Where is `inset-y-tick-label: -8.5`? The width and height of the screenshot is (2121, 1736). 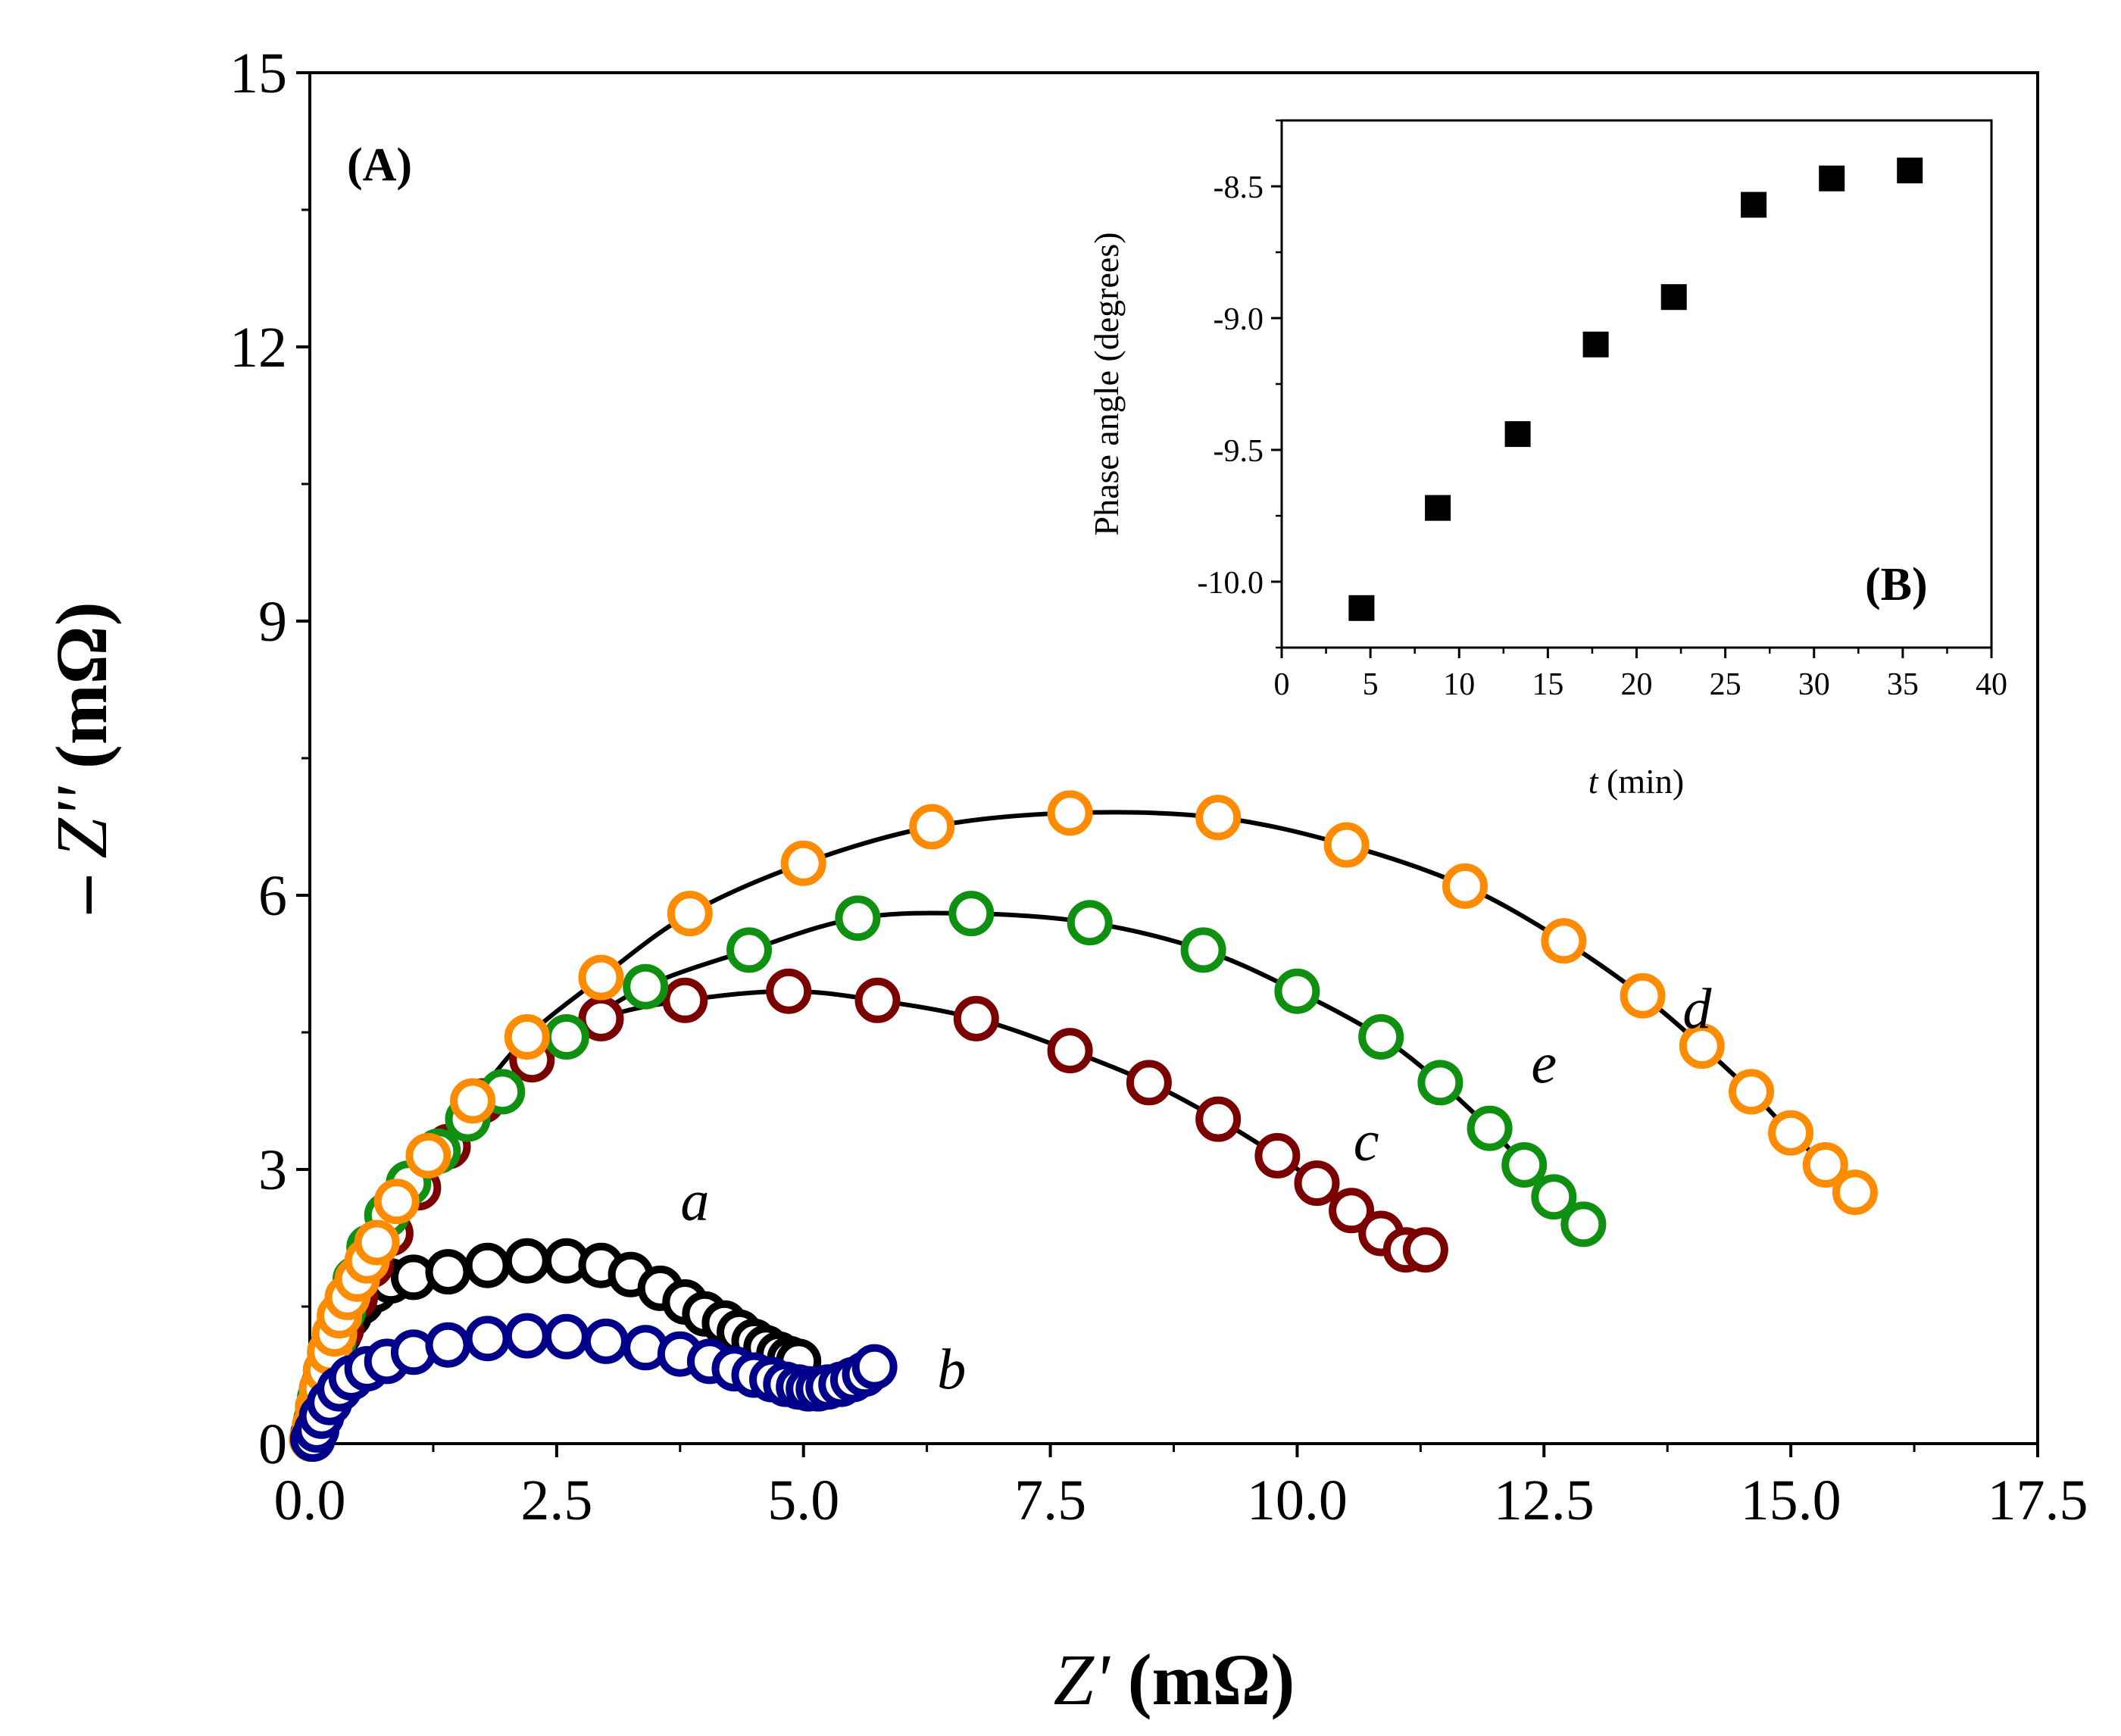 inset-y-tick-label: -8.5 is located at coordinates (1239, 187).